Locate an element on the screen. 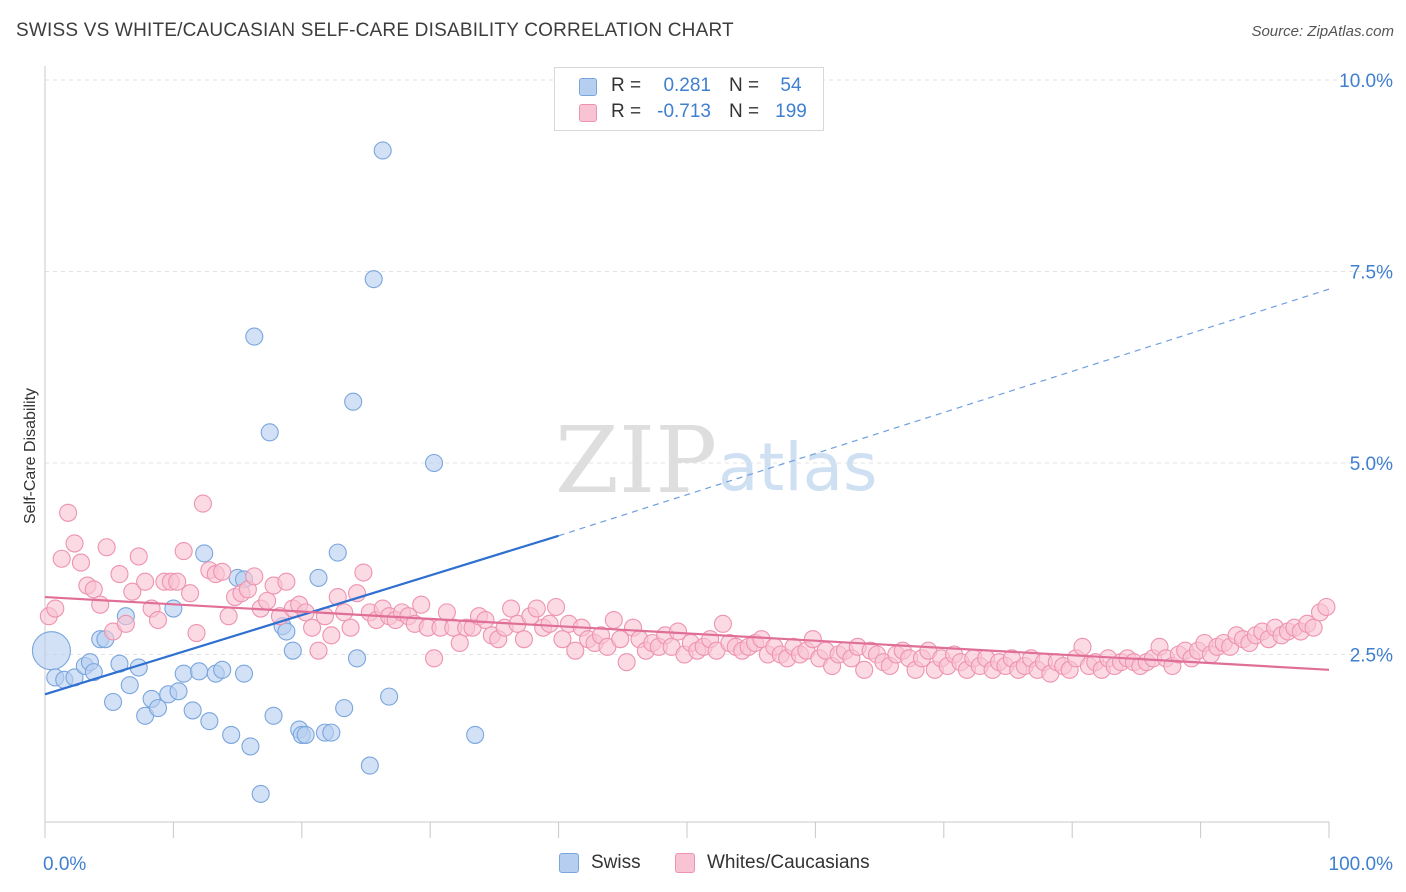 This screenshot has width=1406, height=892. n-value: 54 is located at coordinates (791, 85).